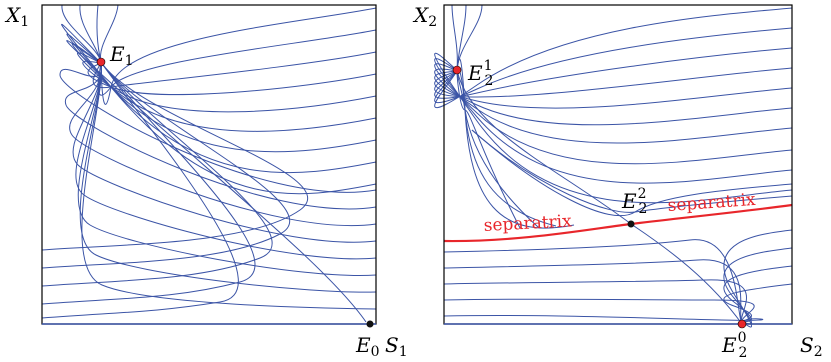 The image size is (831, 362). What do you see at coordinates (527, 223) in the screenshot?
I see `separatrix-label-left: separatrix` at bounding box center [527, 223].